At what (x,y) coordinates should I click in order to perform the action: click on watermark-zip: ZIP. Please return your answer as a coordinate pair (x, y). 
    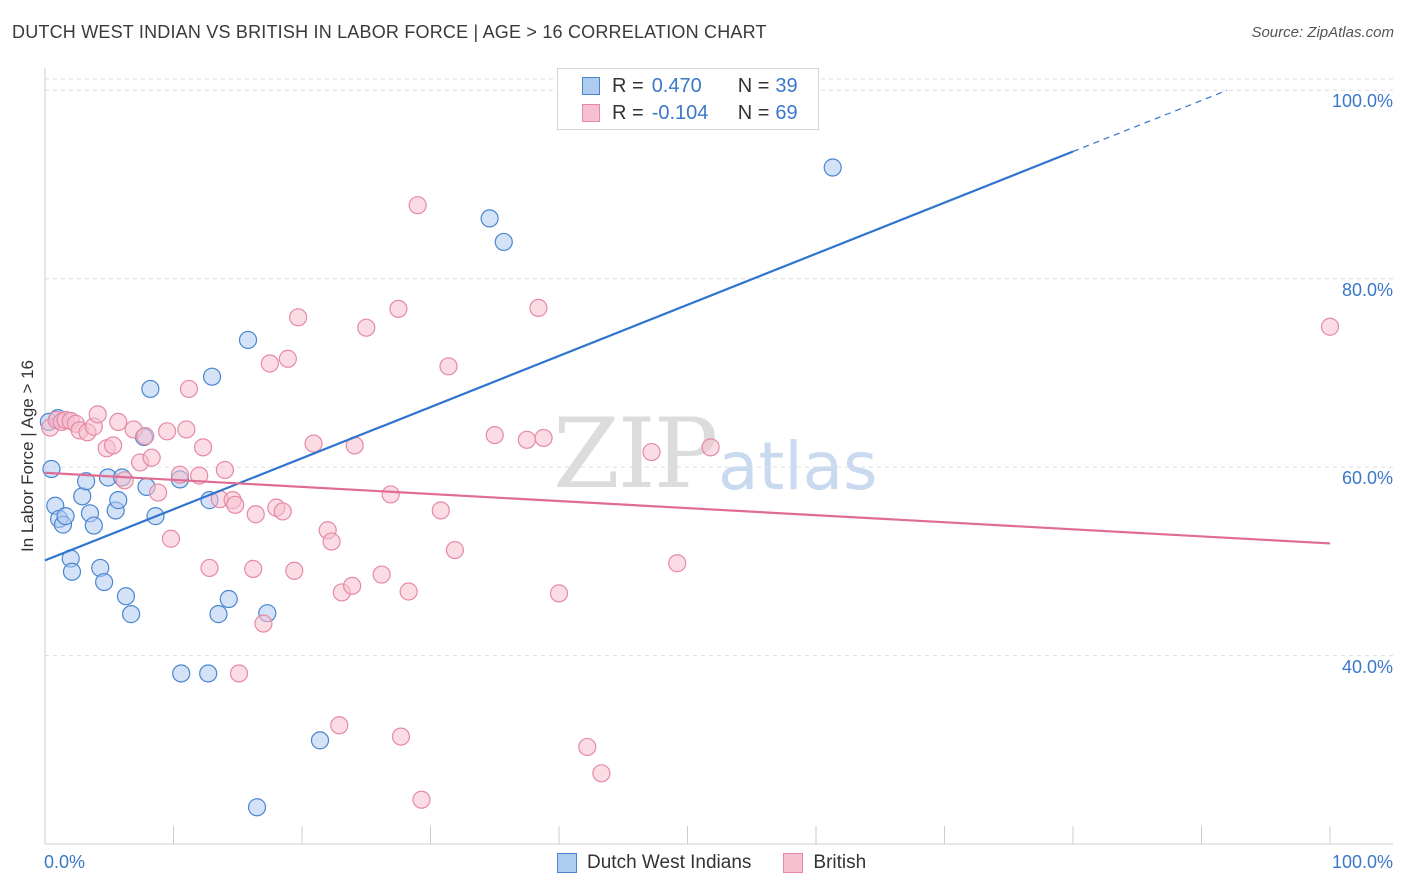
    Looking at the image, I should click on (635, 454).